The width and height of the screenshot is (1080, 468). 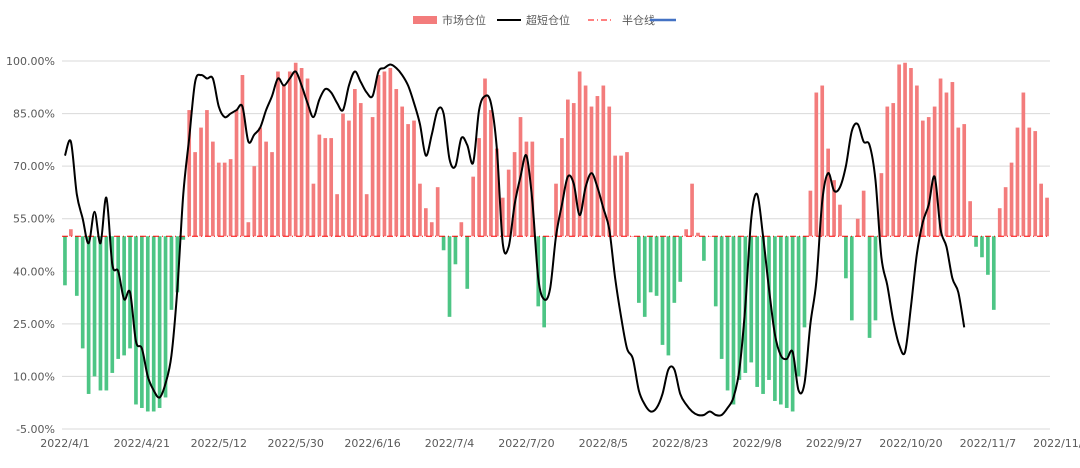 What do you see at coordinates (219, 443) in the screenshot?
I see `x-tick-label: 2022/5/12` at bounding box center [219, 443].